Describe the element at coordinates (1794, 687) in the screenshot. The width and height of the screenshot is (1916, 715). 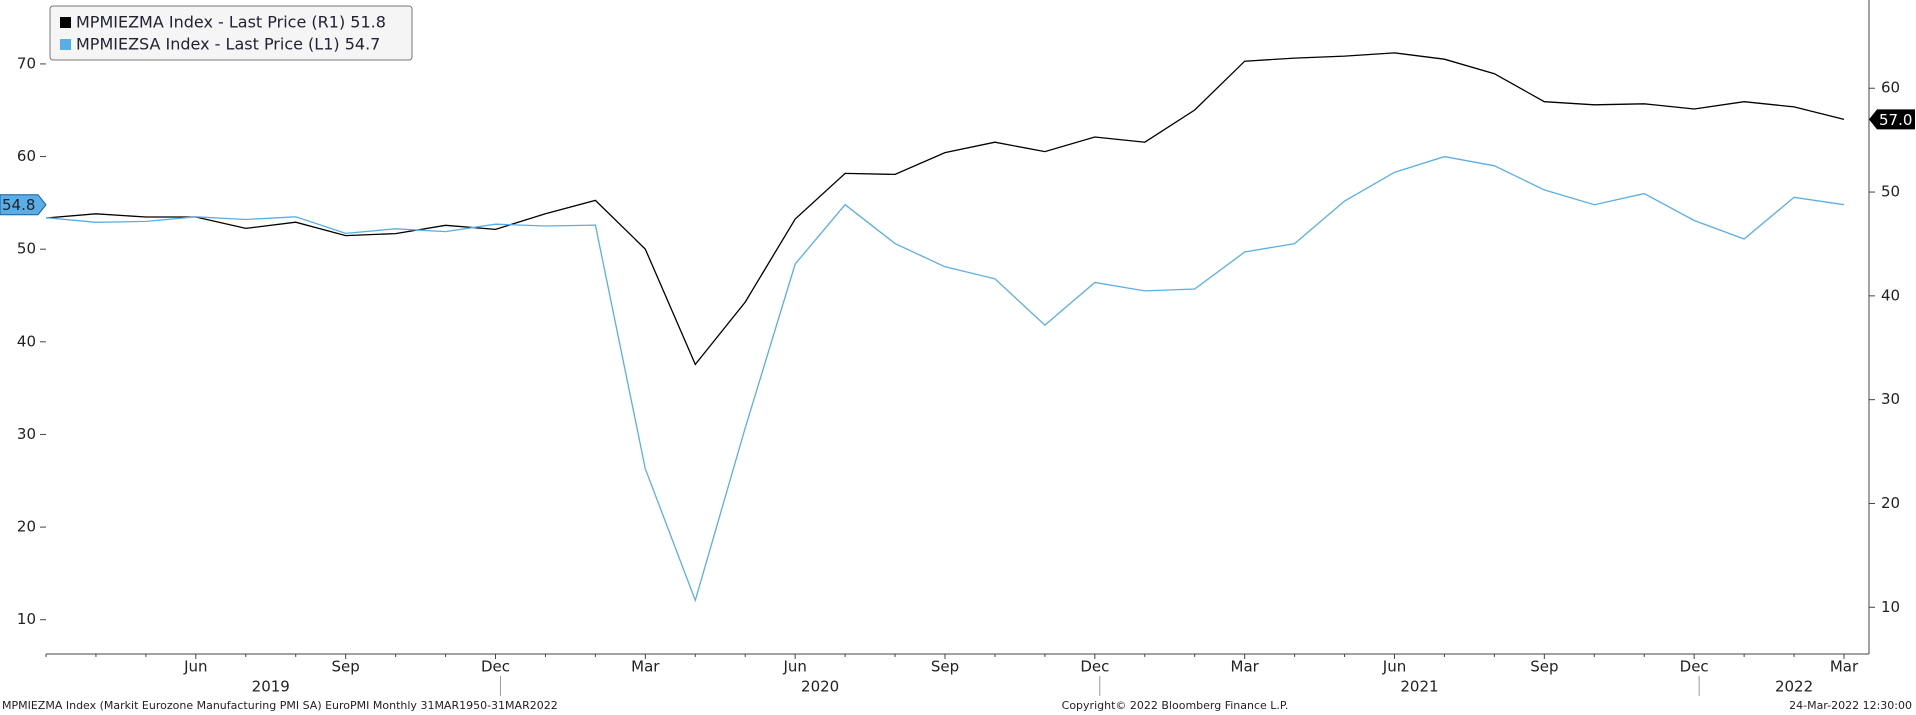
I see `year-label: 2022` at that location.